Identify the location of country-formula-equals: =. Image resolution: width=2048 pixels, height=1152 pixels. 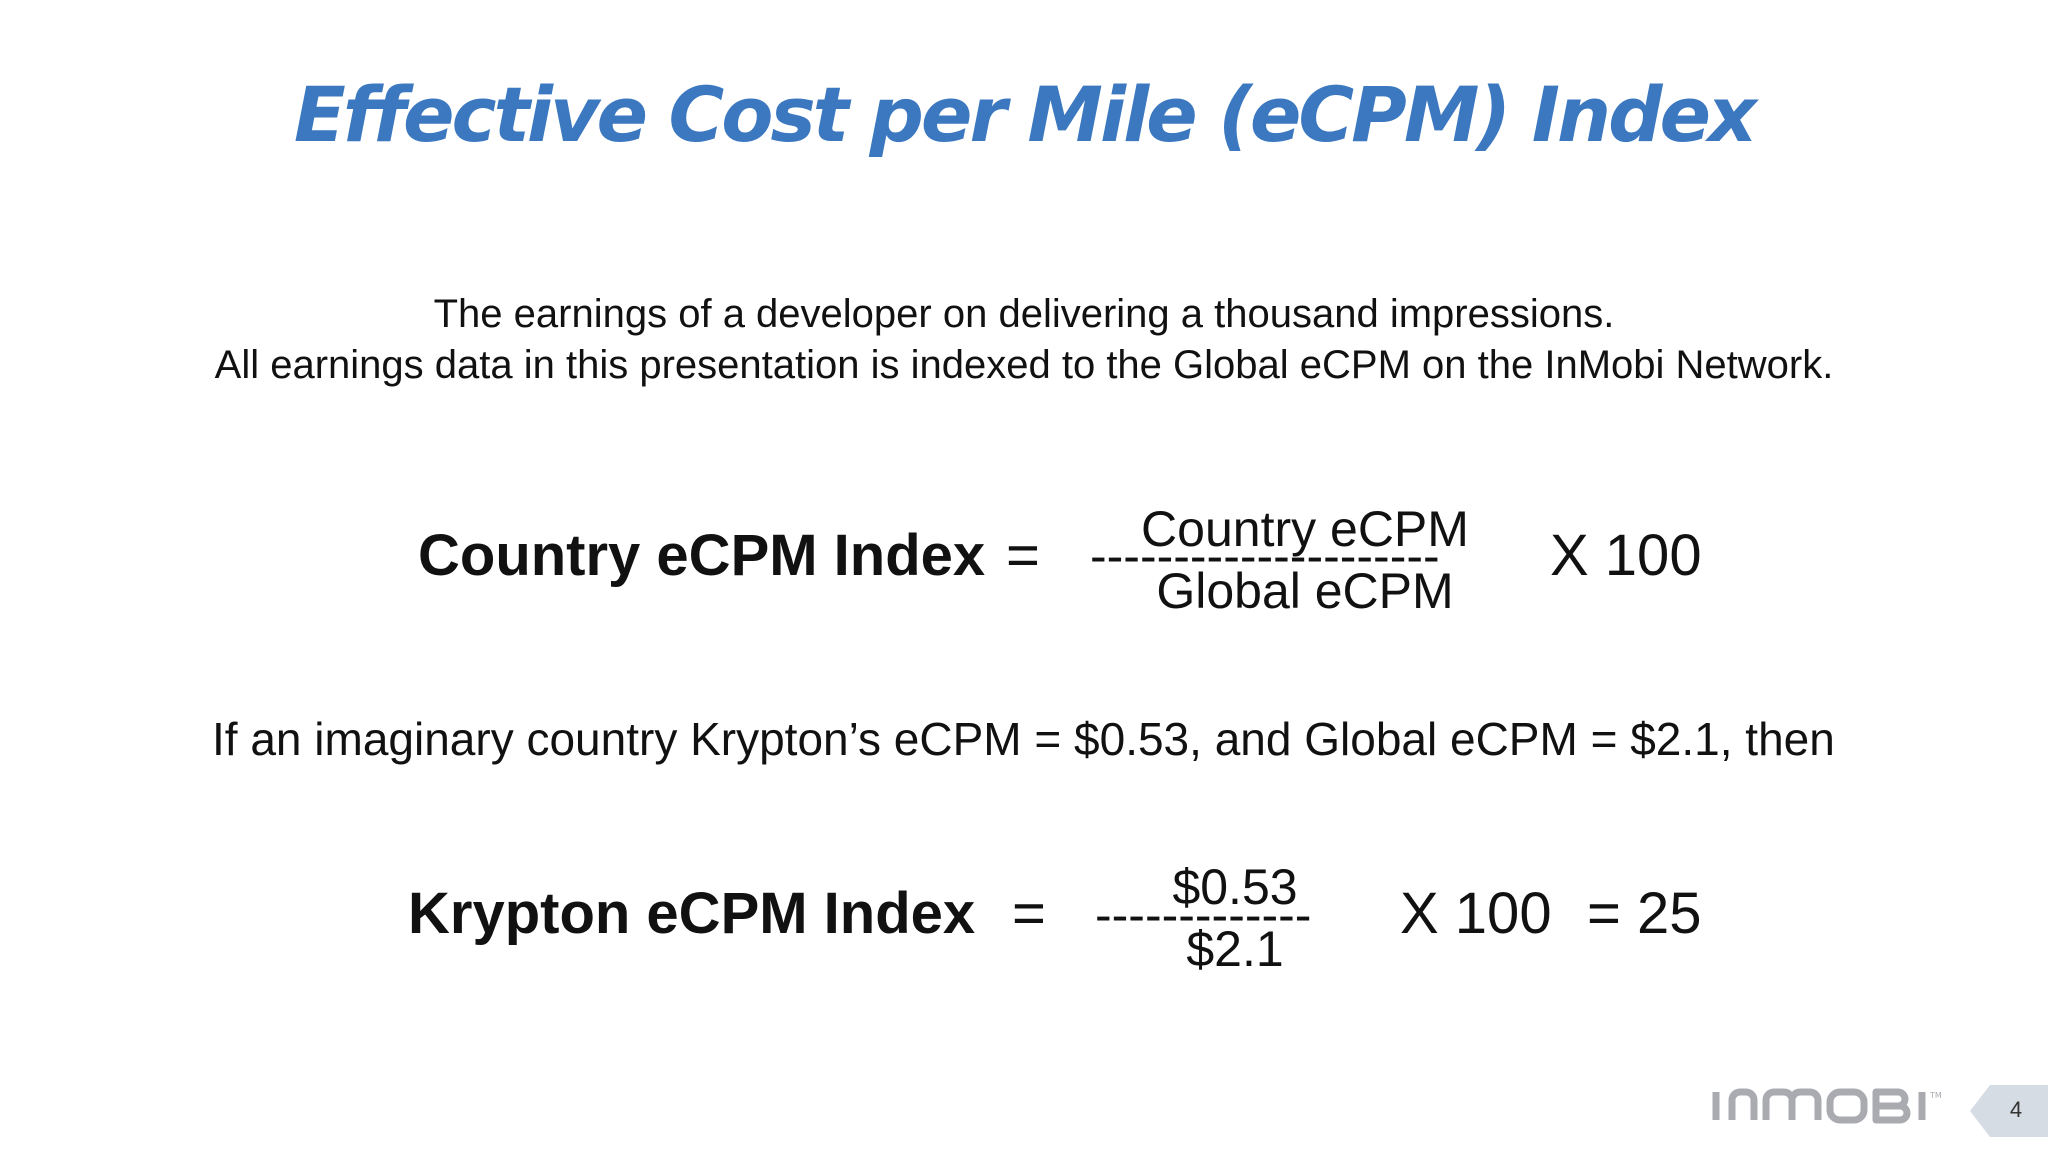
(1023, 555).